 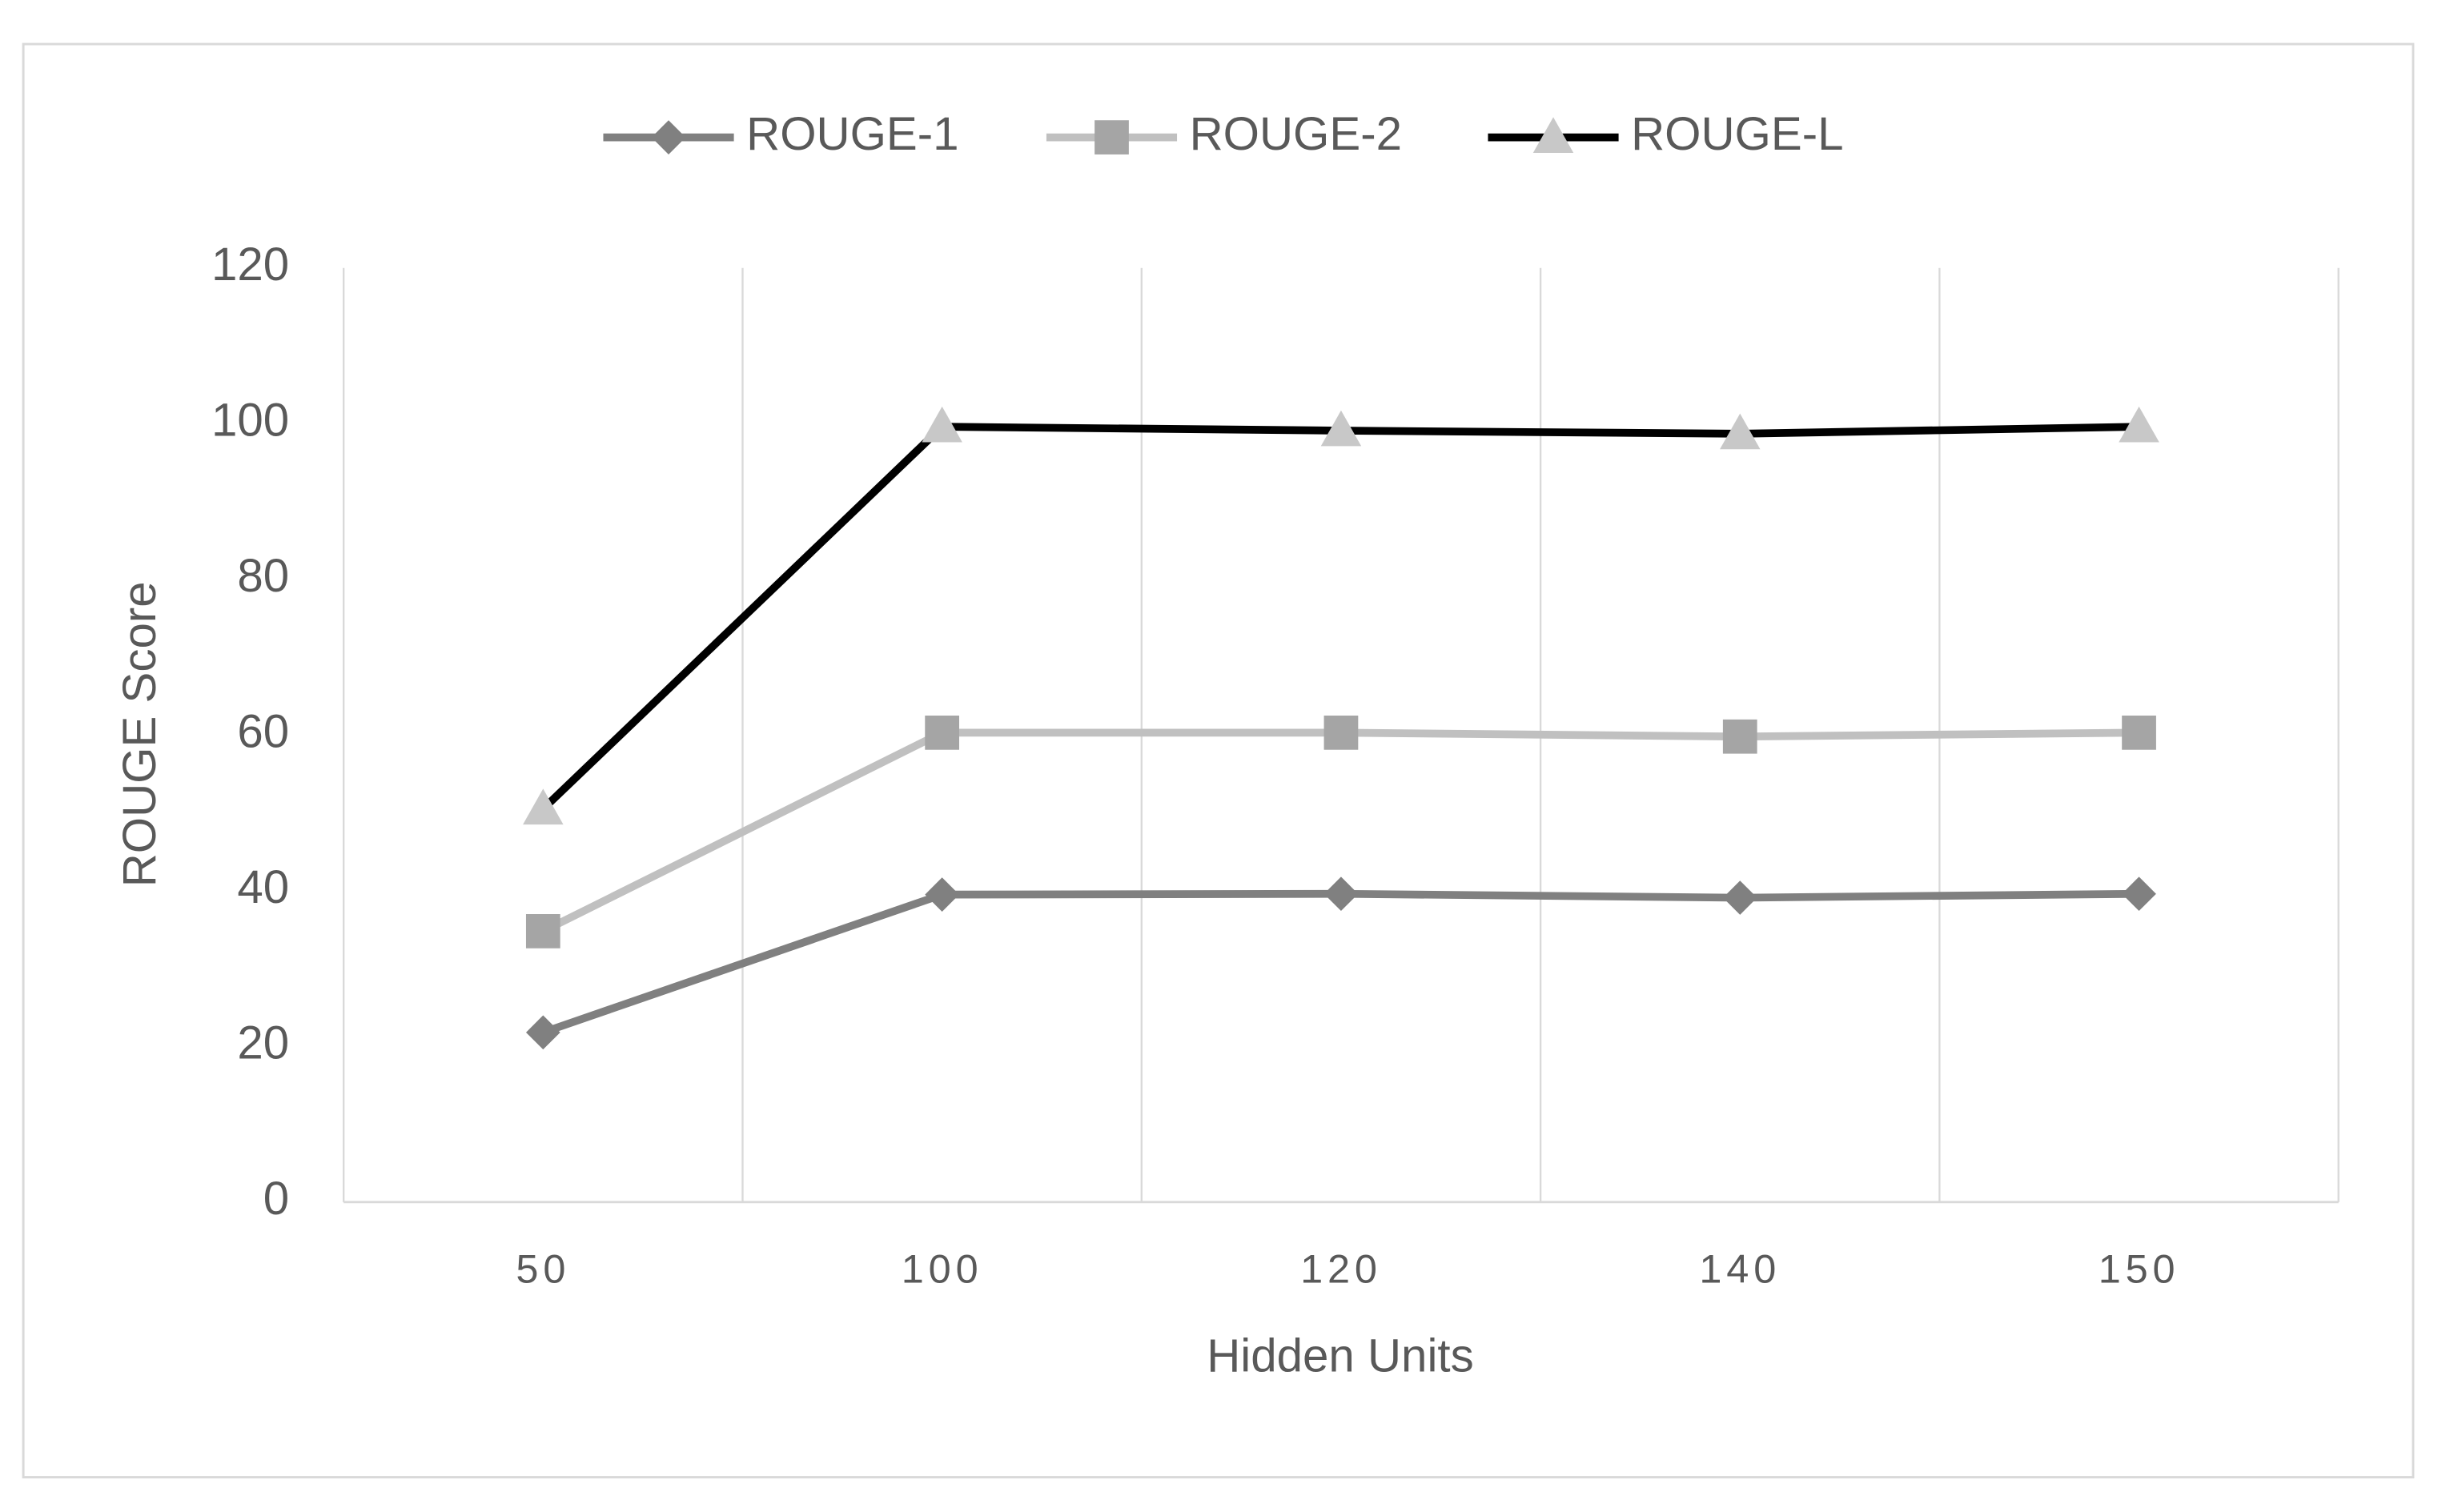 I want to click on x-tick-label: 140, so click(x=1740, y=1269).